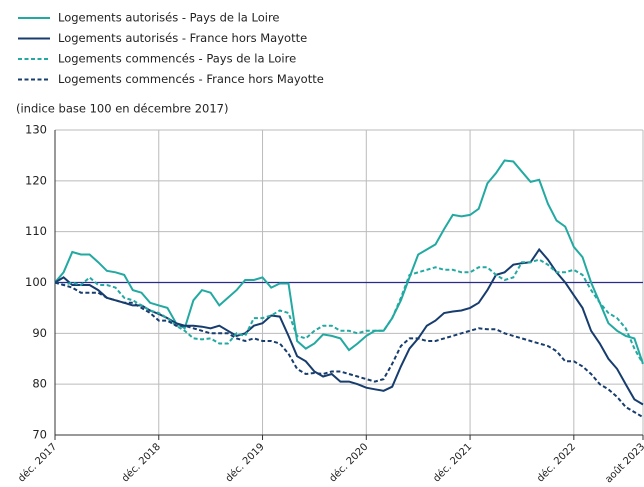  Describe the element at coordinates (556, 463) in the screenshot. I see `x-tick-label: déc. 2022` at that location.